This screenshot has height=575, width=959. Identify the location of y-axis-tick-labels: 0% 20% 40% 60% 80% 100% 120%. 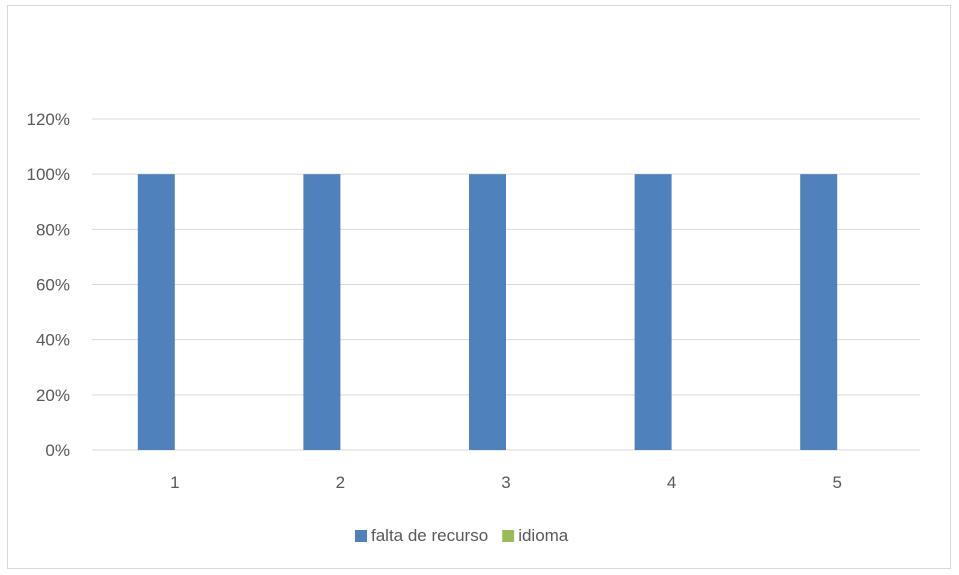
(48, 285).